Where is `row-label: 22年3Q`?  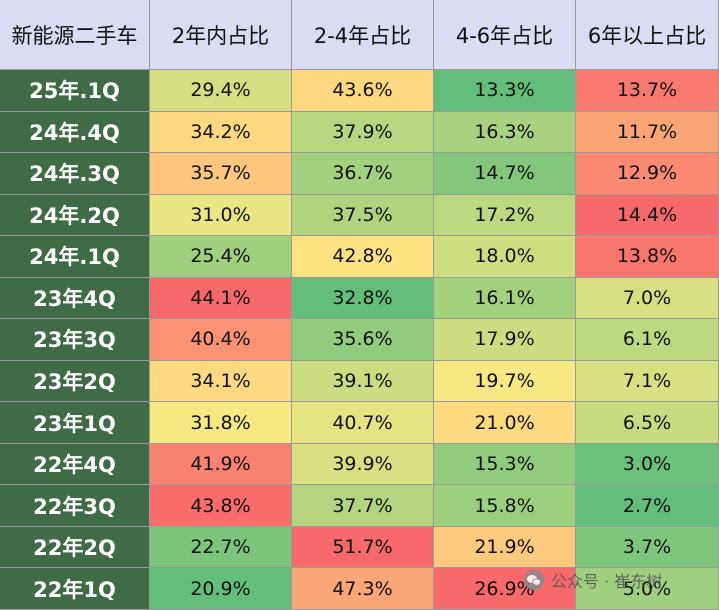
row-label: 22年3Q is located at coordinates (75, 506).